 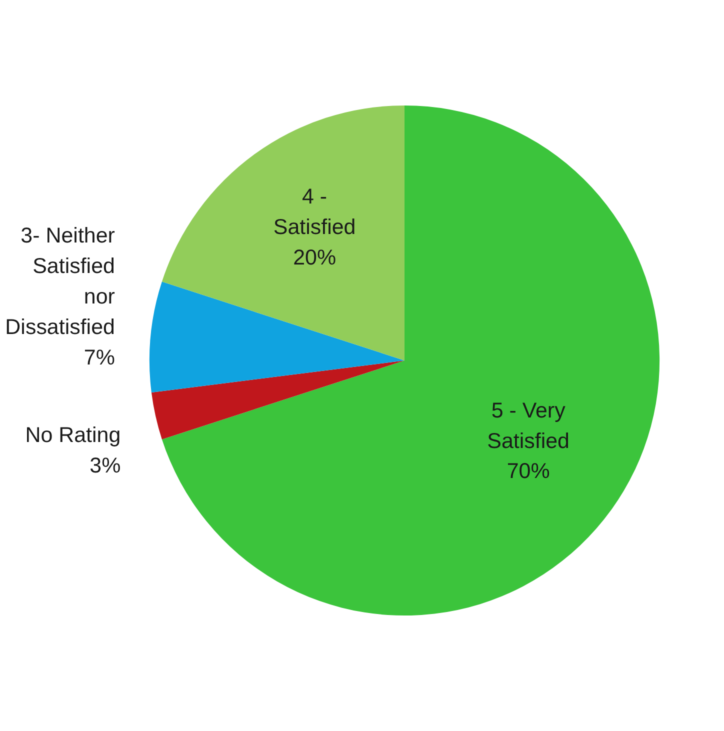 I want to click on data-label: 70%, so click(x=528, y=471).